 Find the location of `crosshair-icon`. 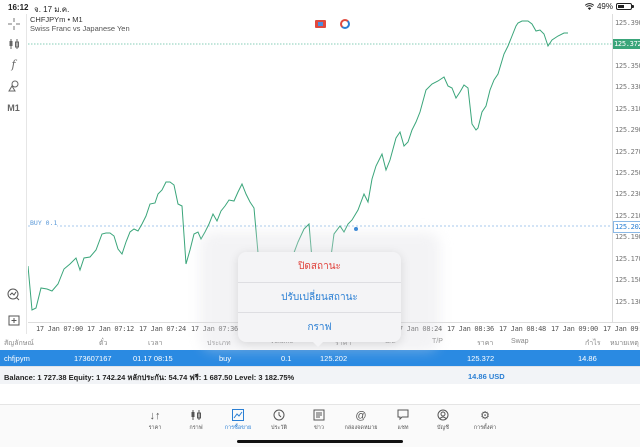

crosshair-icon is located at coordinates (13, 25).